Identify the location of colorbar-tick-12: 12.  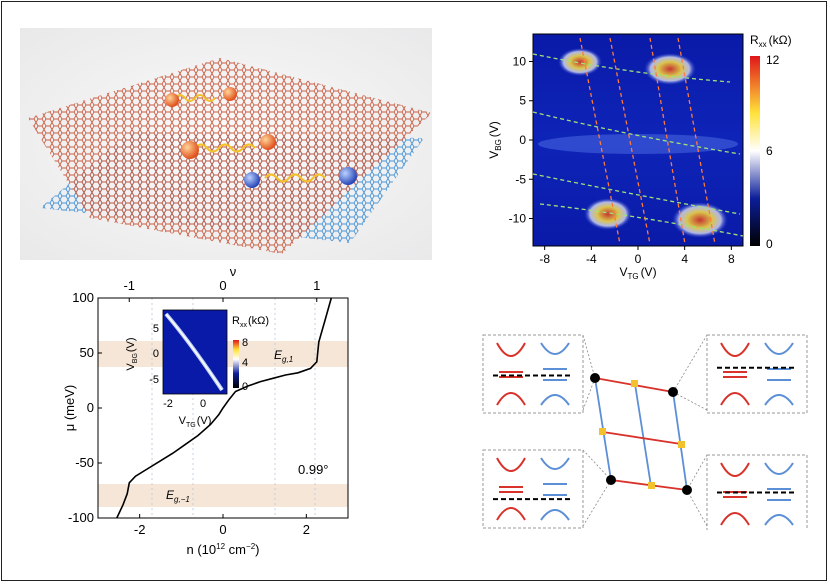
(773, 60).